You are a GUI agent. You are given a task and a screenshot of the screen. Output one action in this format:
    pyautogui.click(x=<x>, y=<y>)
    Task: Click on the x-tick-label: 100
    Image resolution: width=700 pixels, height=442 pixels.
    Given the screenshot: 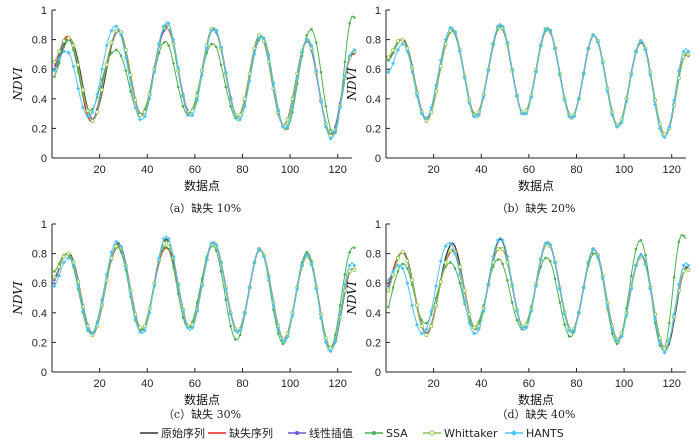 What is the action you would take?
    pyautogui.click(x=290, y=384)
    